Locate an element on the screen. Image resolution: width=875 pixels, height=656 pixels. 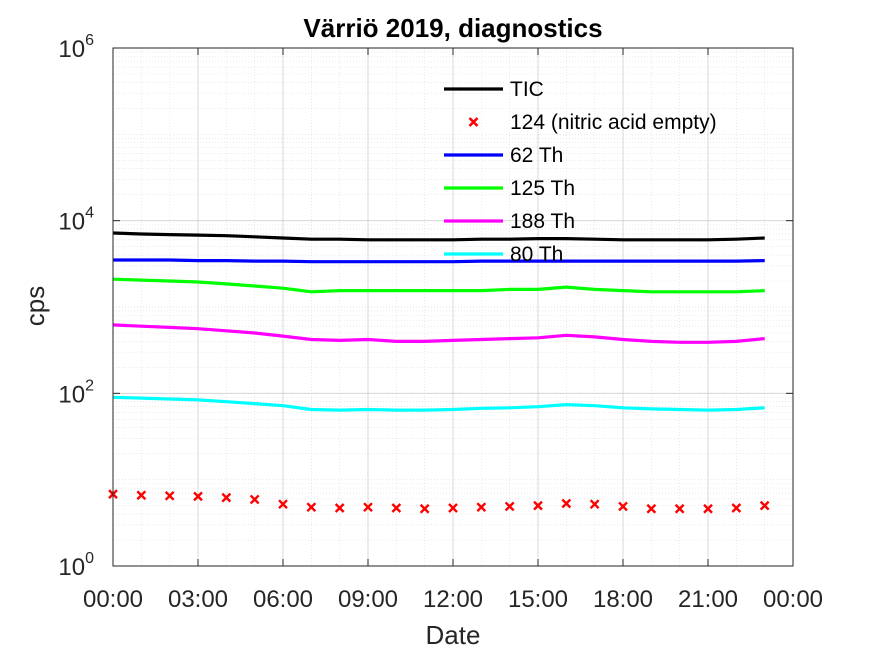
y-tick-label: 10⁰ is located at coordinates (76, 565).